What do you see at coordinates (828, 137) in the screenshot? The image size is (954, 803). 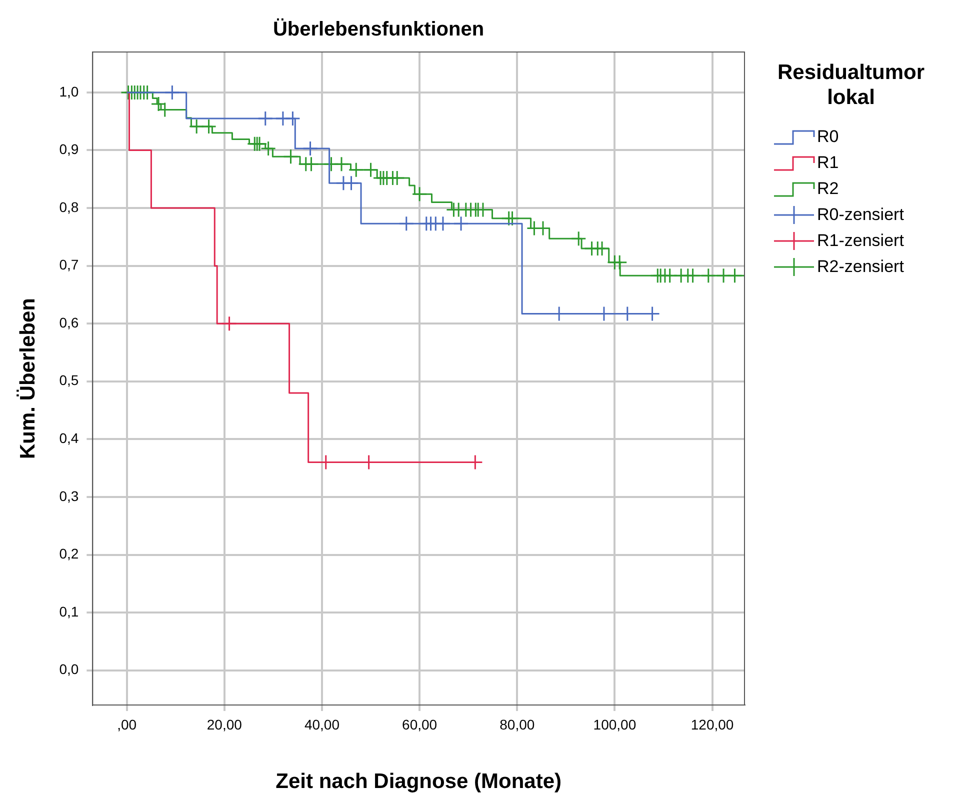 I see `legend-label: R0` at bounding box center [828, 137].